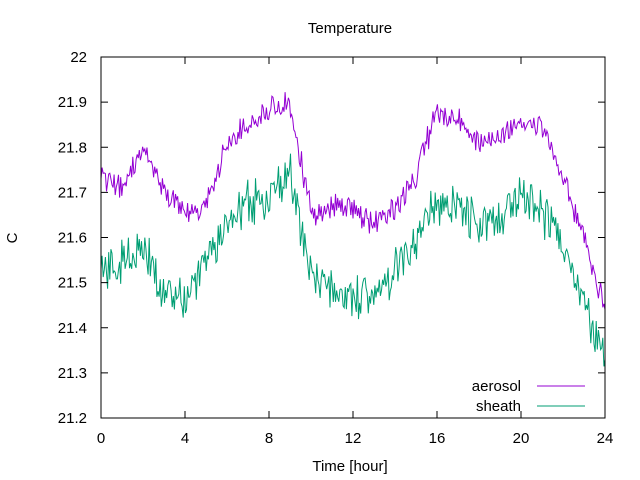 The height and width of the screenshot is (480, 640). I want to click on y-tick-label: 21.9, so click(72, 102).